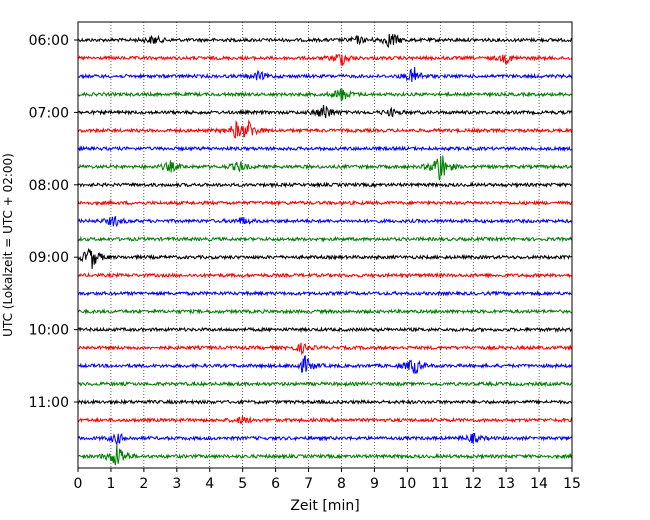 The height and width of the screenshot is (520, 650). I want to click on x-tick-label: 8, so click(341, 484).